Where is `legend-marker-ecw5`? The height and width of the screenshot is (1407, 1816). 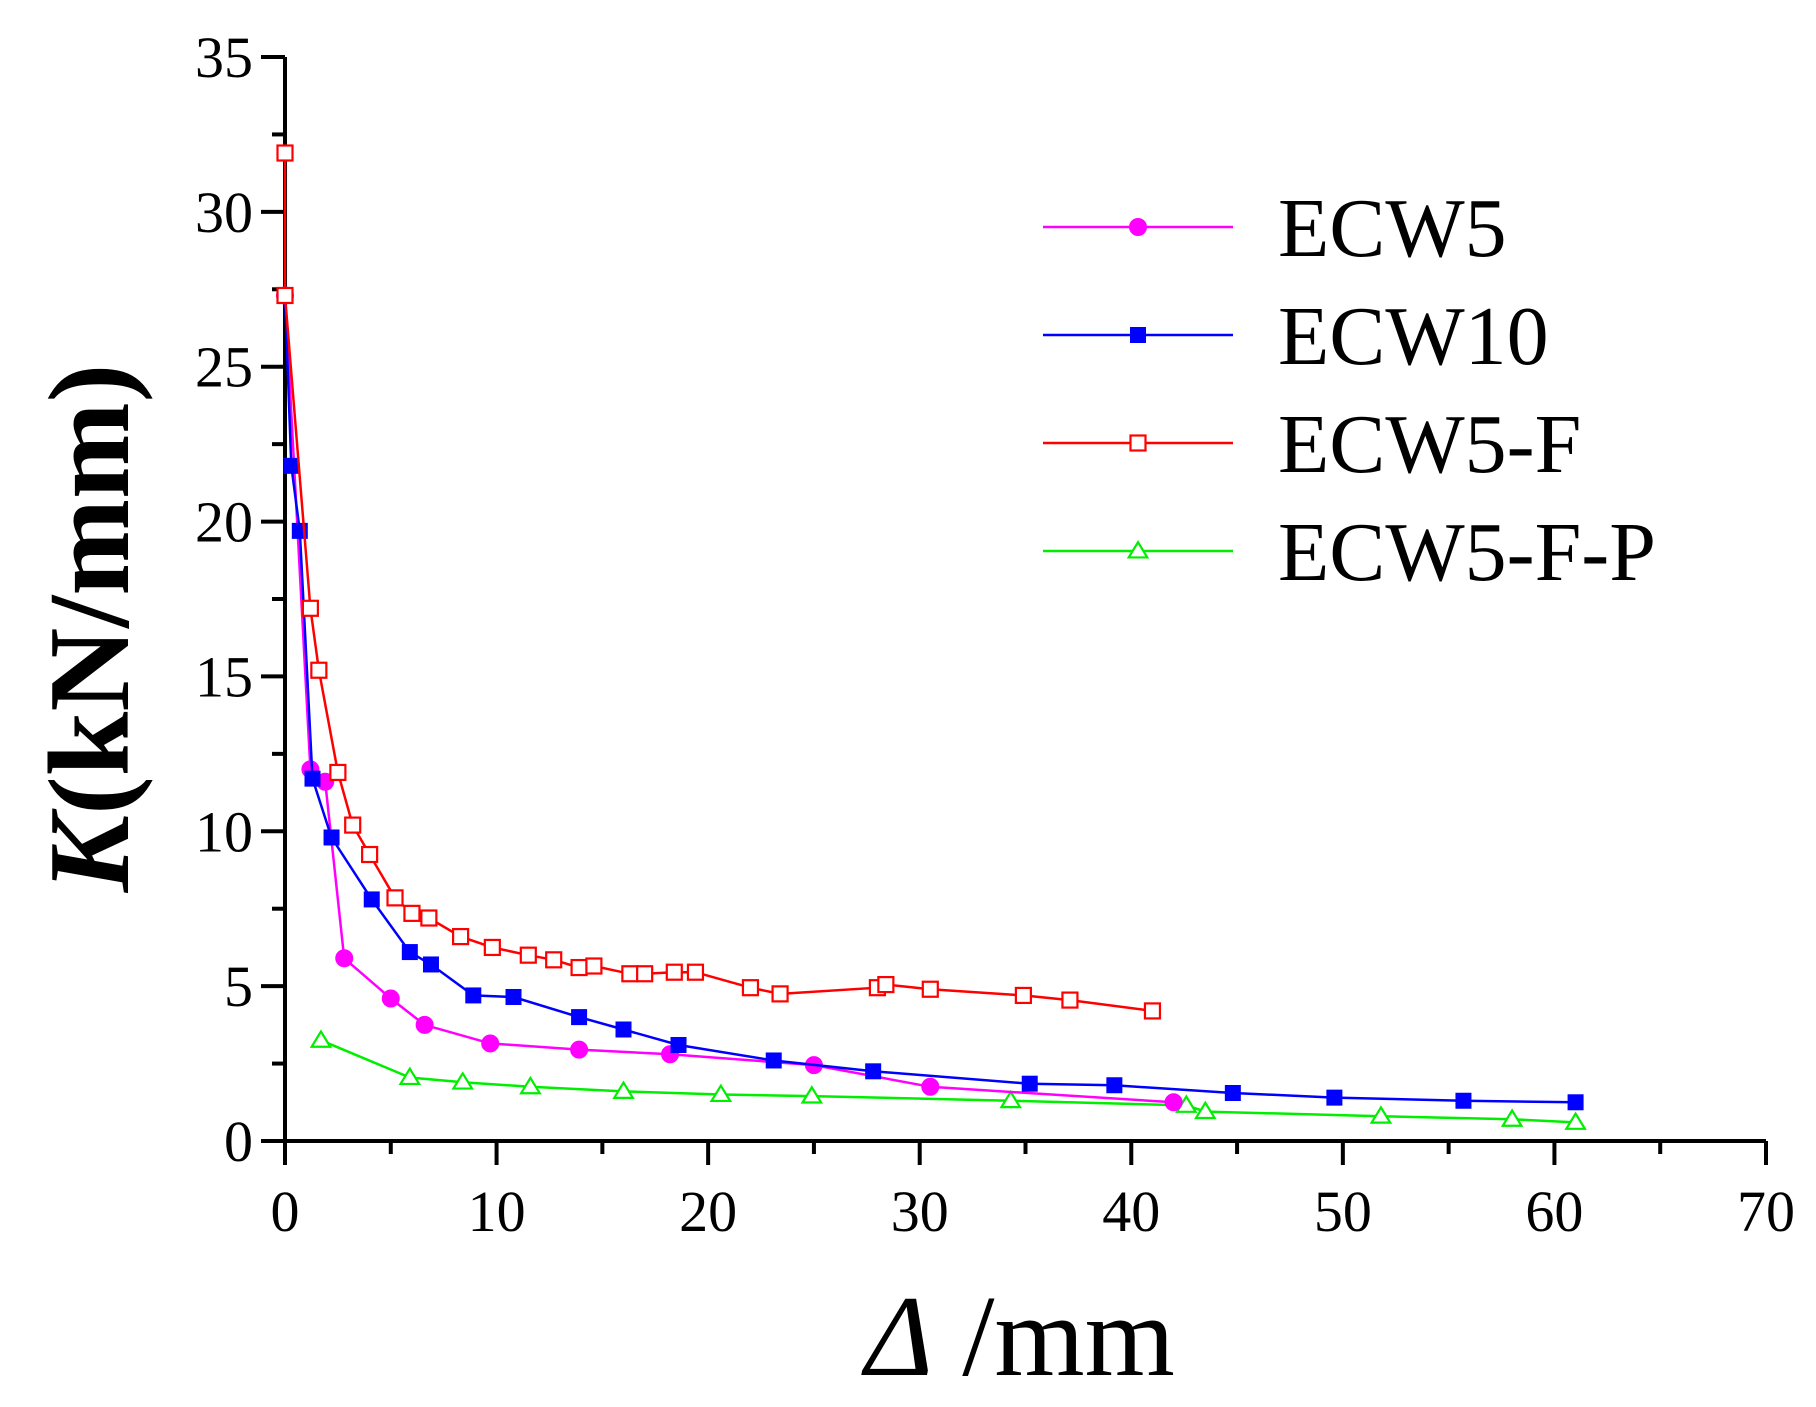 legend-marker-ecw5 is located at coordinates (1138, 227).